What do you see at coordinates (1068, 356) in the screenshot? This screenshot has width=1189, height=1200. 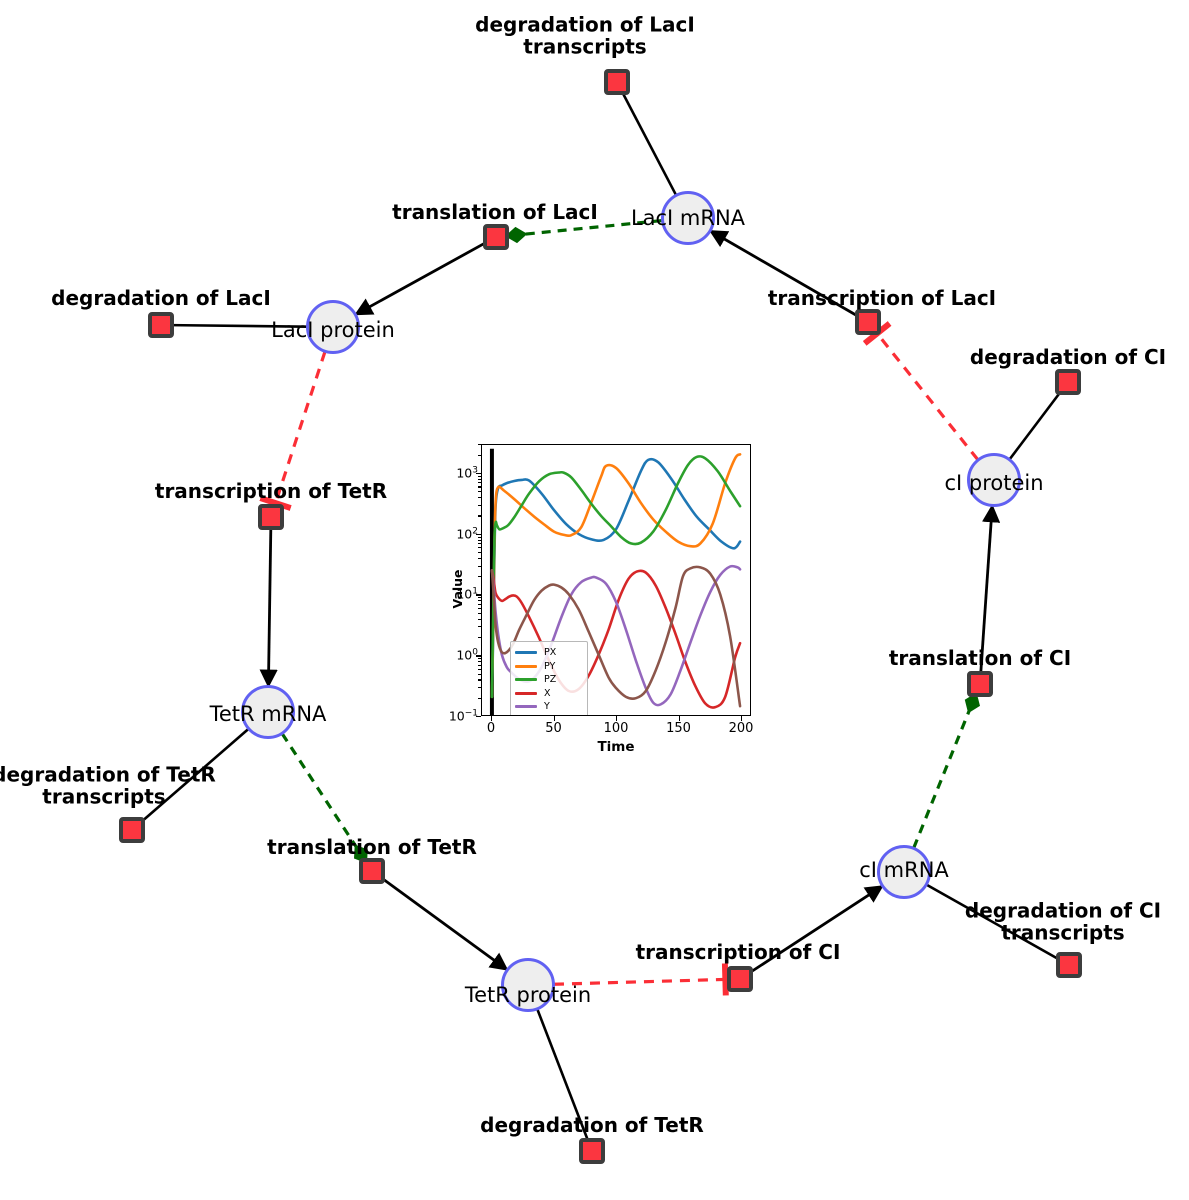 I see `reaction-label-deg_ci: degradation of CI` at bounding box center [1068, 356].